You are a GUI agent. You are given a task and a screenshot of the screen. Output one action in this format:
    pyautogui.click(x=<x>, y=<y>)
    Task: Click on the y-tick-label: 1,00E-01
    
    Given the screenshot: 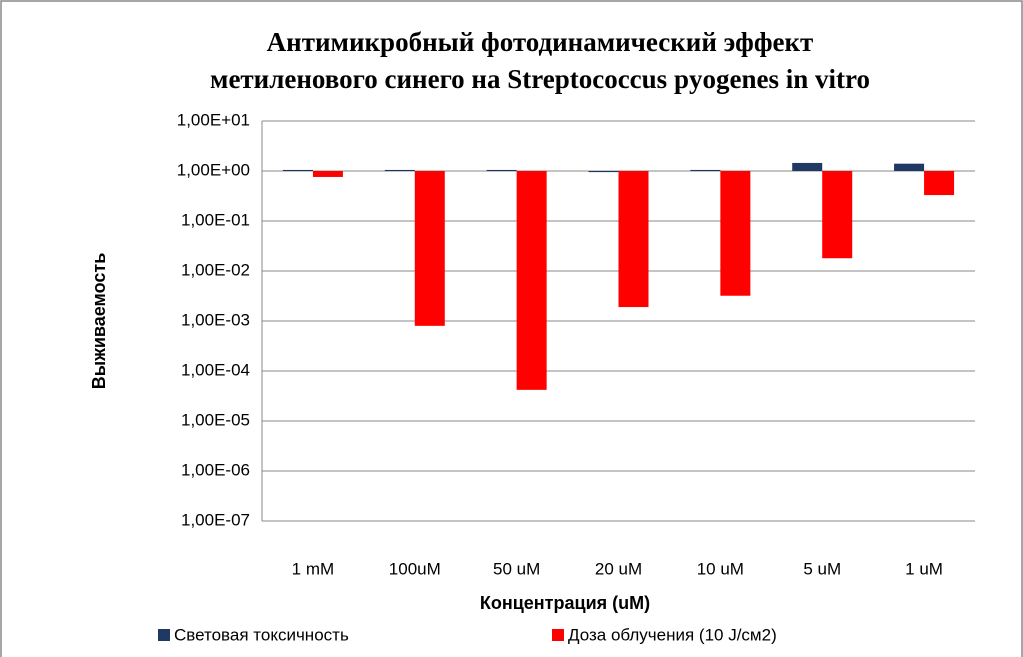 What is the action you would take?
    pyautogui.click(x=215, y=219)
    